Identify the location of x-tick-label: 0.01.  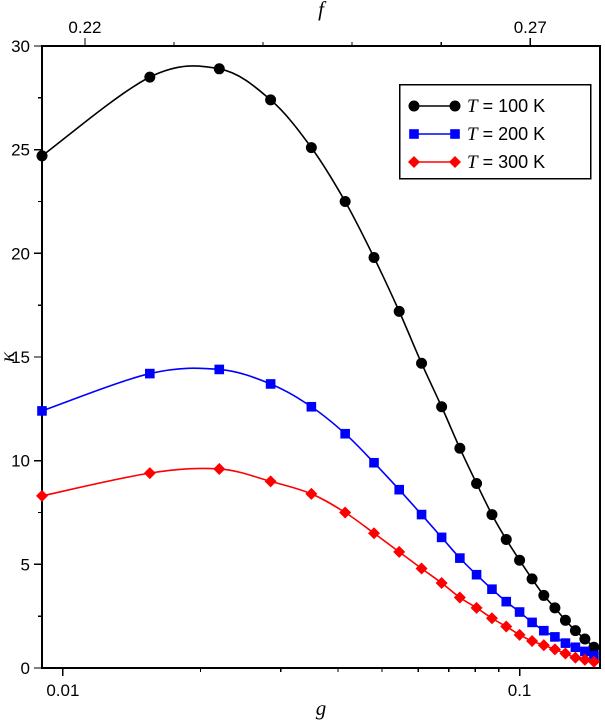
(62, 690).